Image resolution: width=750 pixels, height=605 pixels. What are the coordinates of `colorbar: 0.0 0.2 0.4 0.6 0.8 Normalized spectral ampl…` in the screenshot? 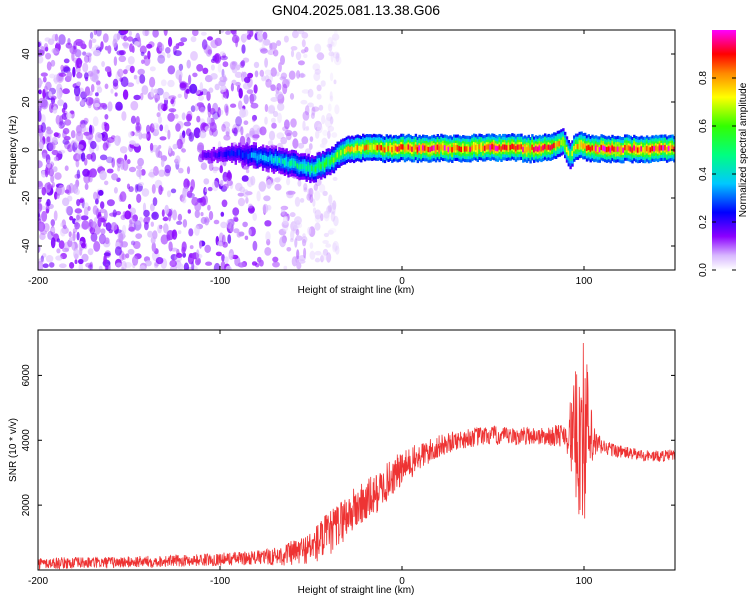 It's located at (723, 153).